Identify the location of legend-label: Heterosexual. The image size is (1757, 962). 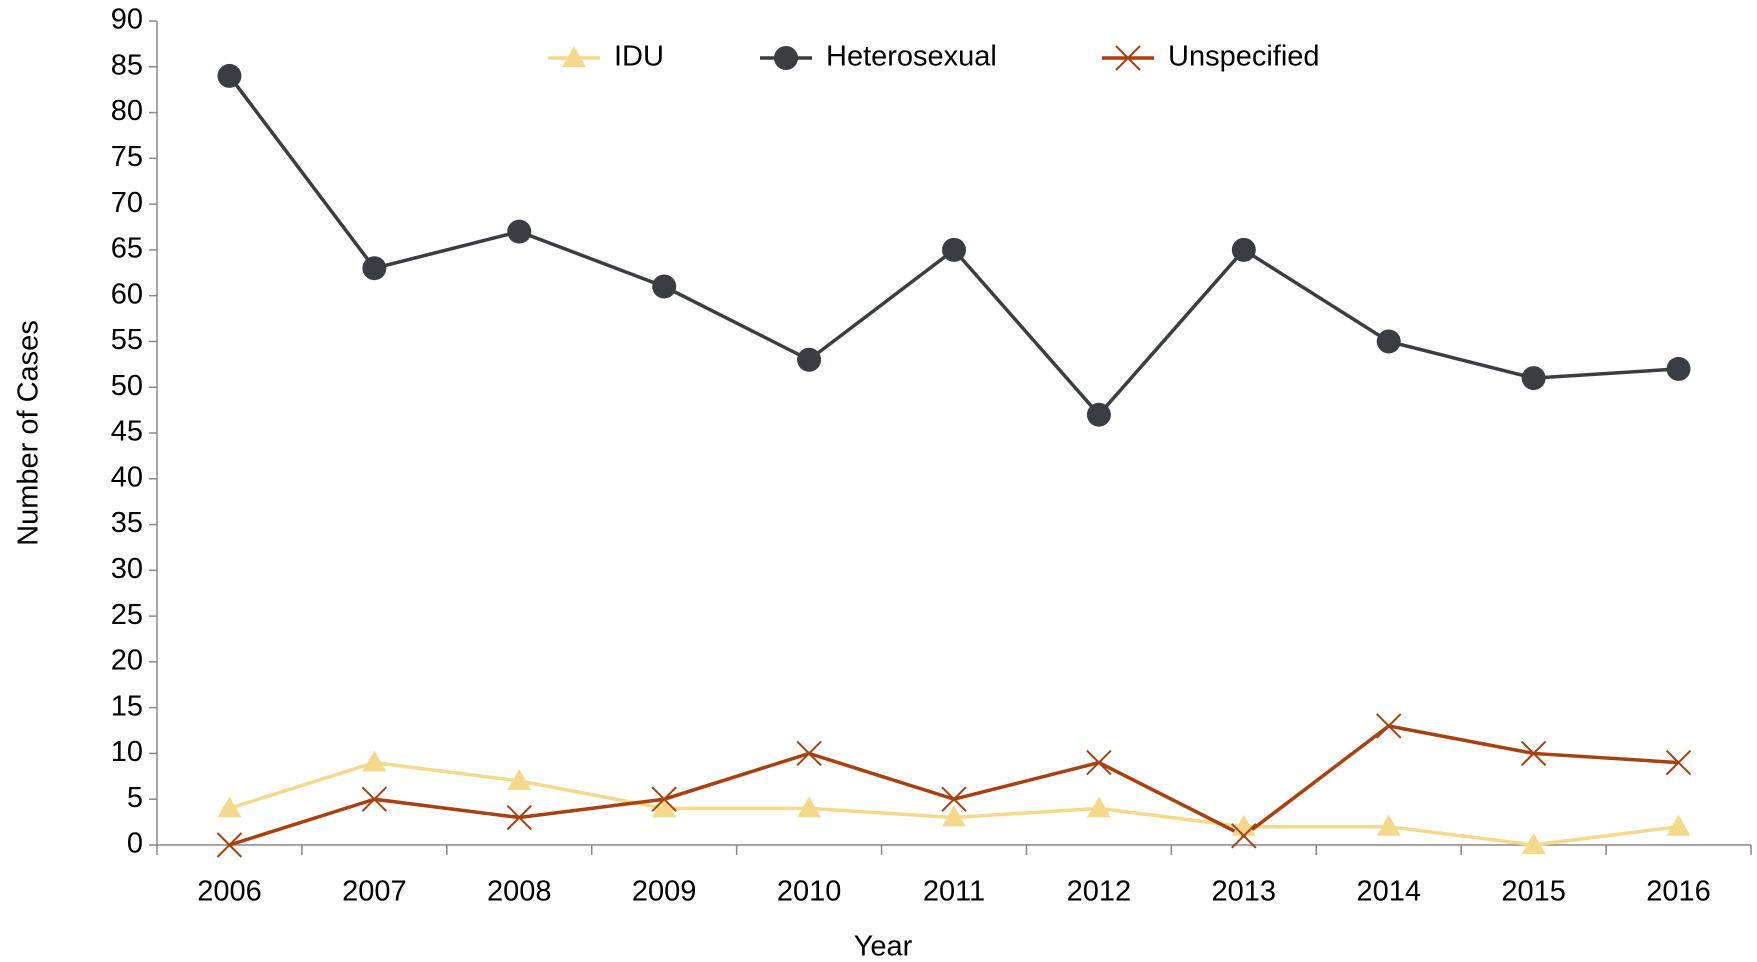
(911, 57).